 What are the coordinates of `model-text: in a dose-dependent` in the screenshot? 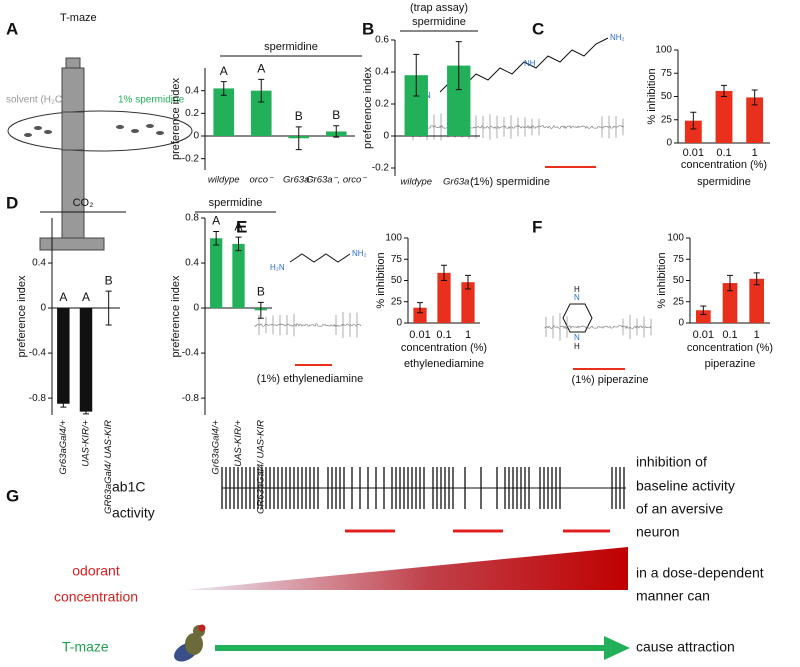 It's located at (700, 573).